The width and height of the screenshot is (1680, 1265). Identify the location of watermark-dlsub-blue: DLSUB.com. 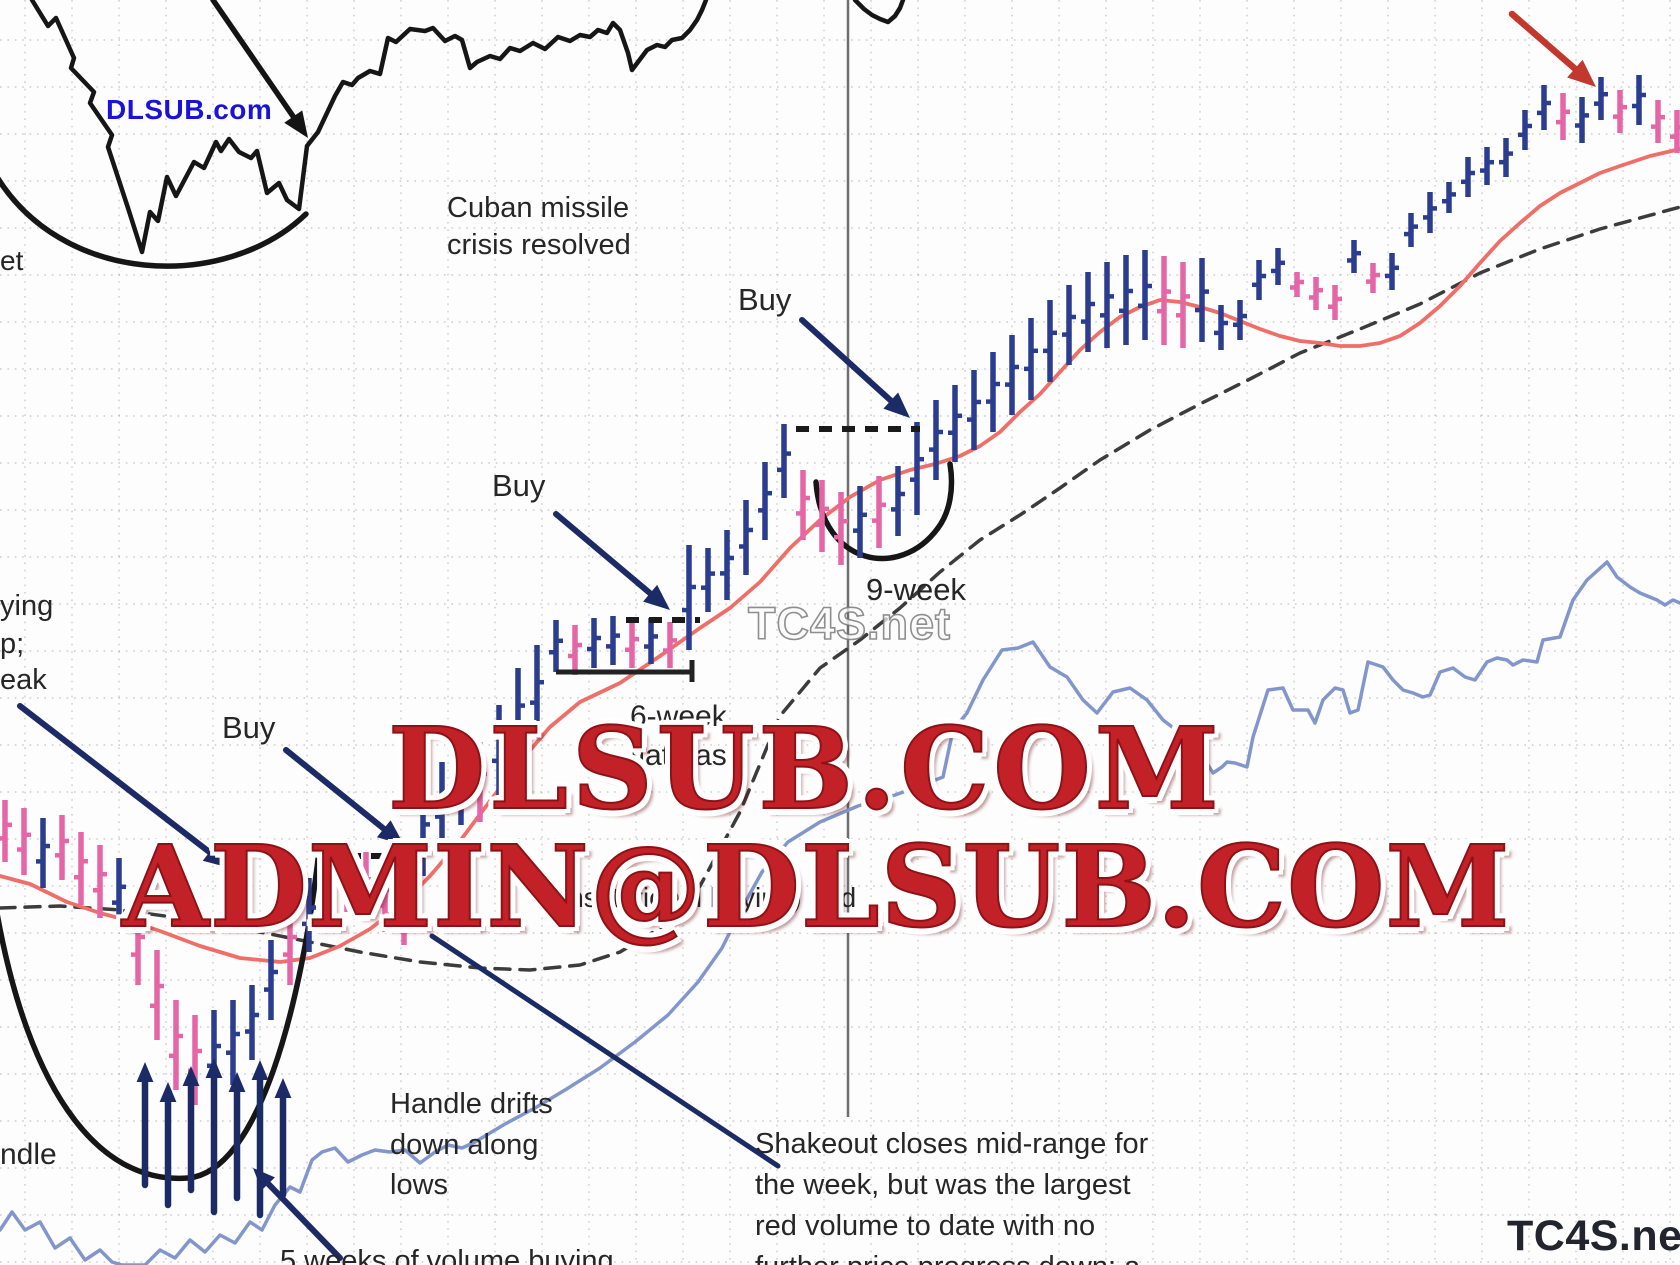
(189, 109).